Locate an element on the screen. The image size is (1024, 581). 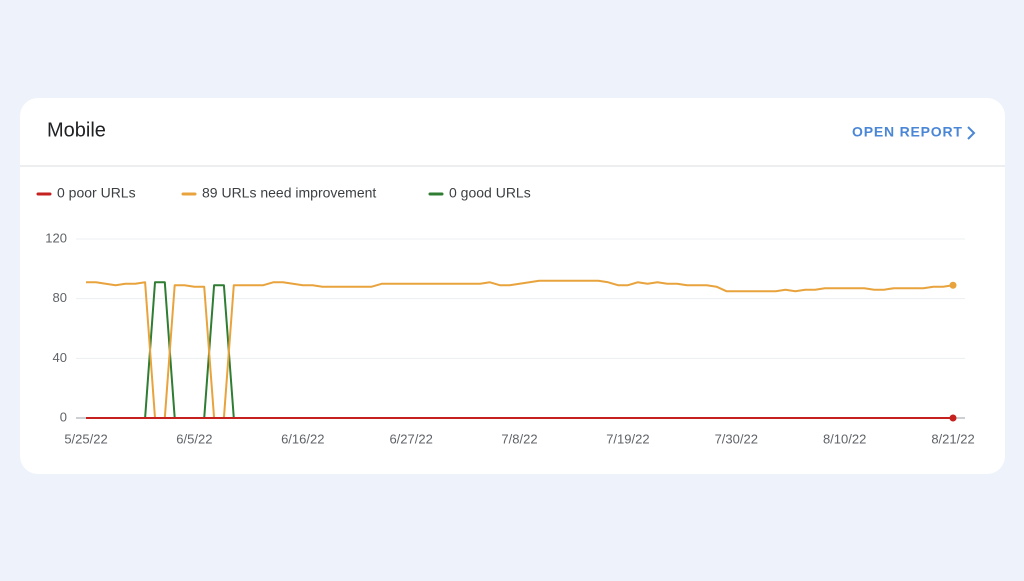
x-tick-label: 6/5/22 is located at coordinates (194, 438).